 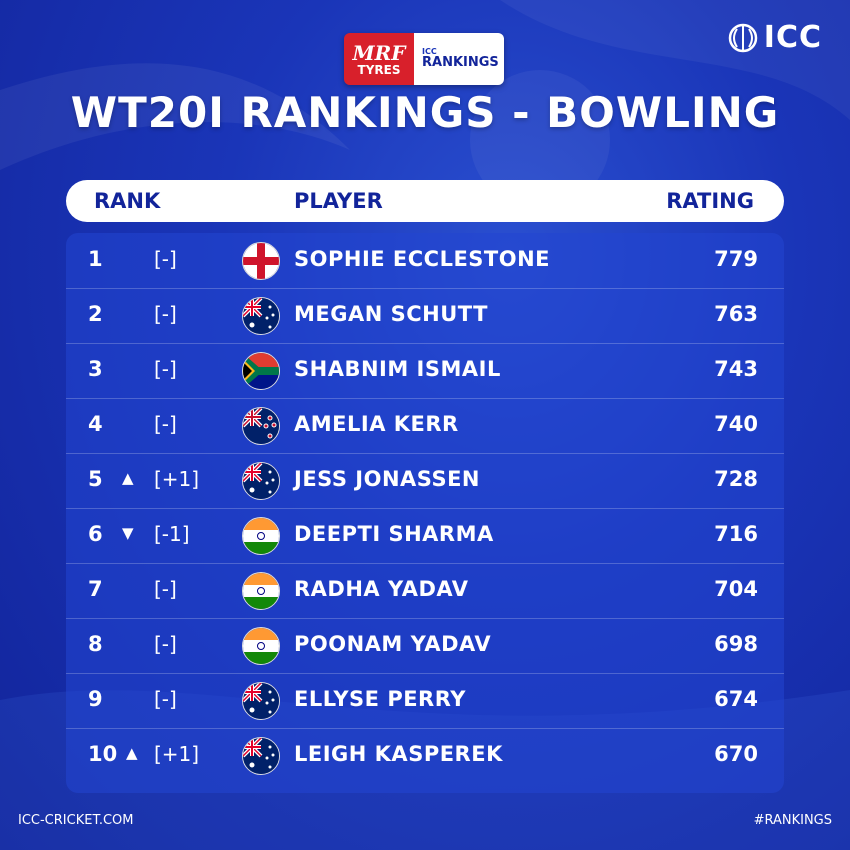 What do you see at coordinates (394, 534) in the screenshot?
I see `player-name: DEEPTI SHARMA` at bounding box center [394, 534].